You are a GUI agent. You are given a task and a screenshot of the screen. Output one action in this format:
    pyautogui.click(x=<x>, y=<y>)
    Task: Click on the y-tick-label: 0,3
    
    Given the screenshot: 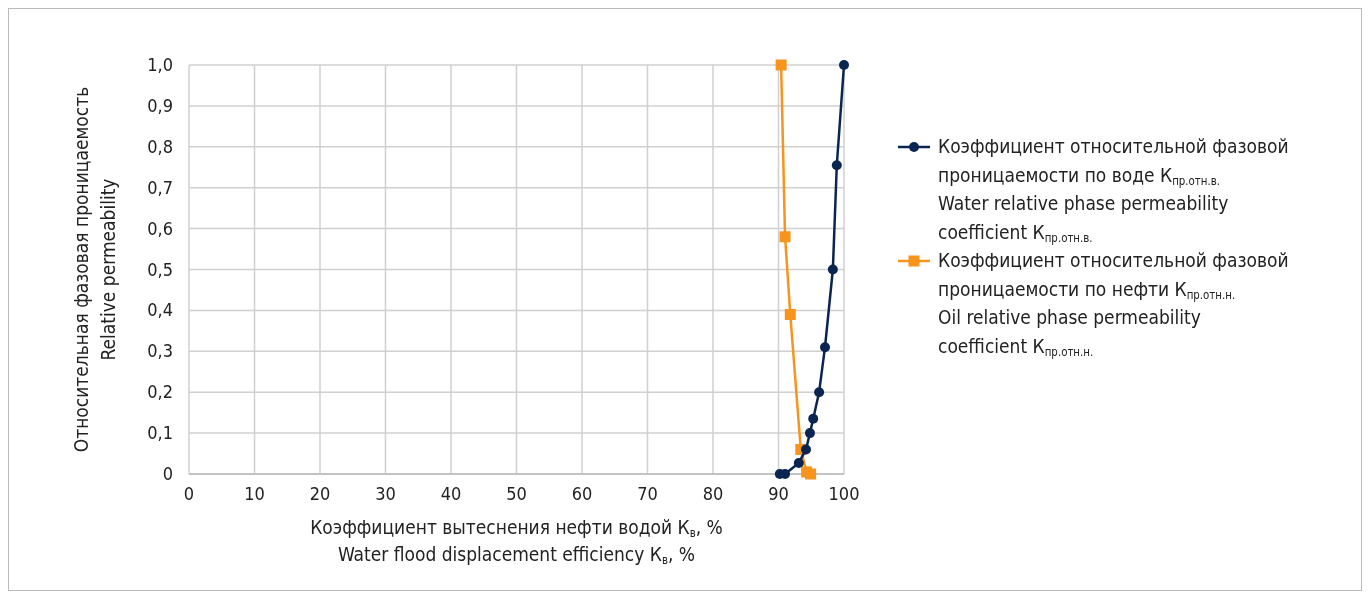 What is the action you would take?
    pyautogui.click(x=160, y=351)
    